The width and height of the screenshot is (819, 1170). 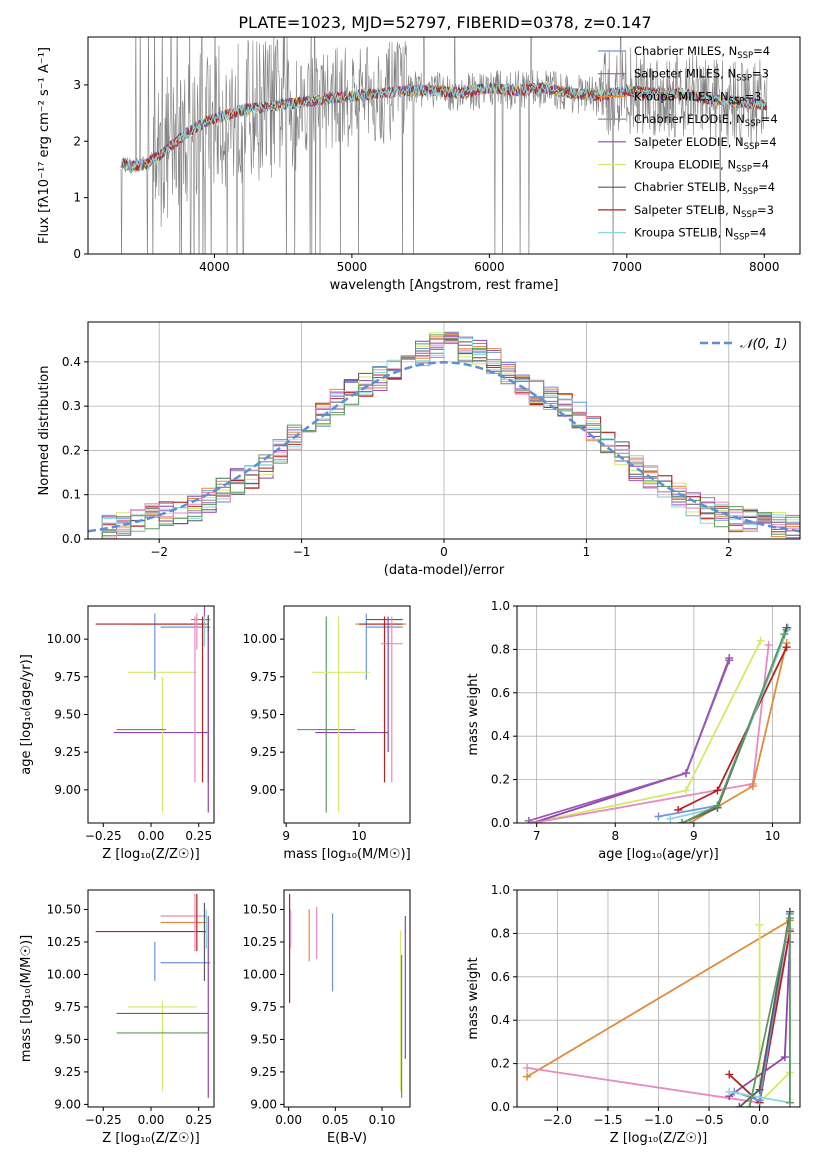 I want to click on y-tick-label: 0.2, so click(x=71, y=450).